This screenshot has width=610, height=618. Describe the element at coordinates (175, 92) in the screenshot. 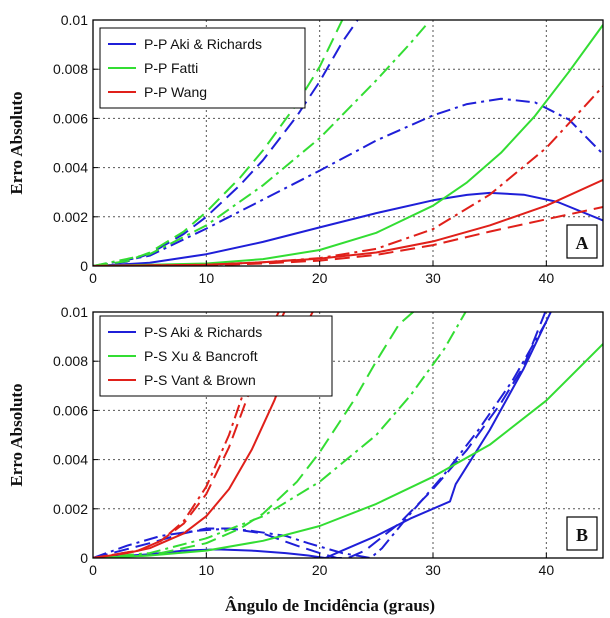

I see `legend-entry: P-P Wang` at that location.